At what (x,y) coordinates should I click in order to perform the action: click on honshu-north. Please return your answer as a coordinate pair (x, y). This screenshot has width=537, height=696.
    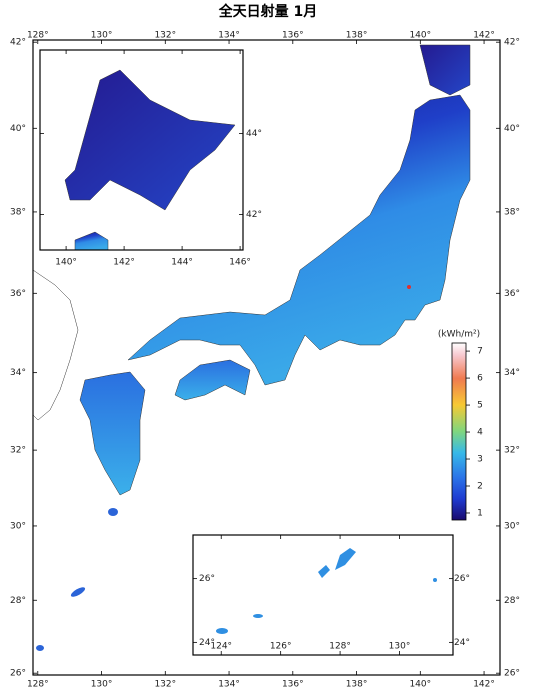
    Looking at the image, I should click on (91, 241).